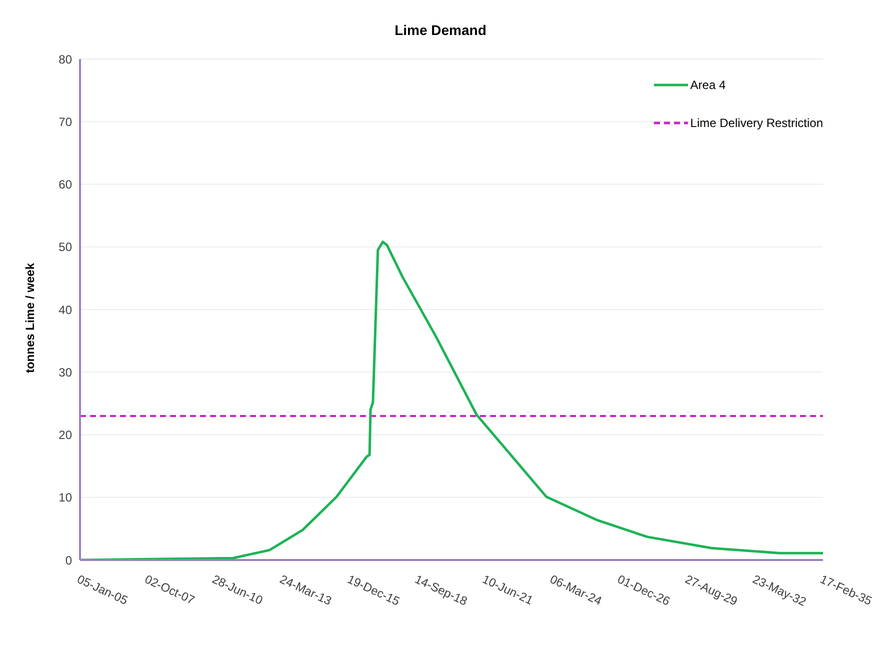 This screenshot has height=648, width=881. What do you see at coordinates (30, 318) in the screenshot?
I see `y-axis-title: tonnes Lime / week` at bounding box center [30, 318].